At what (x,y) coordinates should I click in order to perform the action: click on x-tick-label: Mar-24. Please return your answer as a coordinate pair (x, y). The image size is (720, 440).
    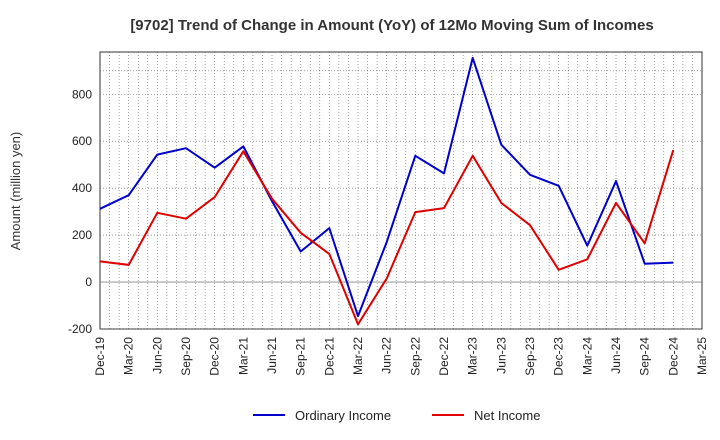
    Looking at the image, I should click on (587, 356).